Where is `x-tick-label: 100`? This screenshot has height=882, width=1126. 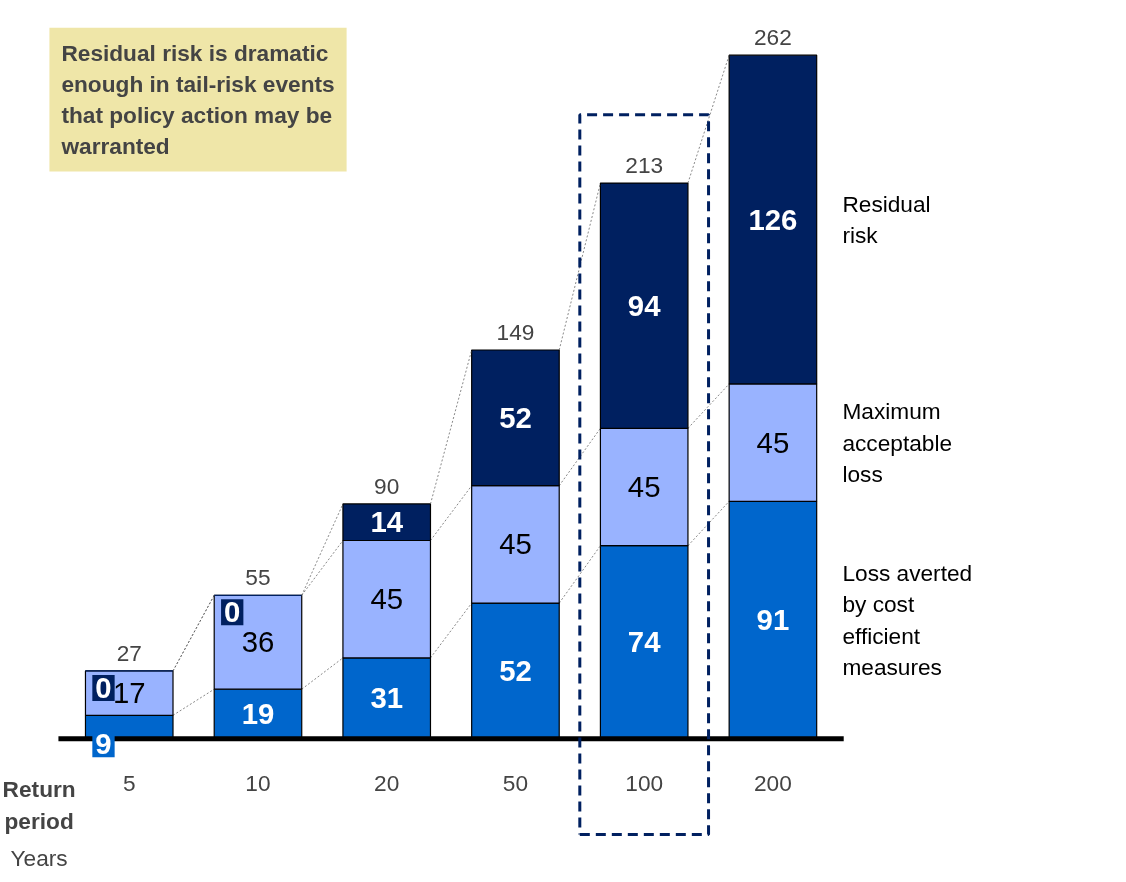 x-tick-label: 100 is located at coordinates (644, 783).